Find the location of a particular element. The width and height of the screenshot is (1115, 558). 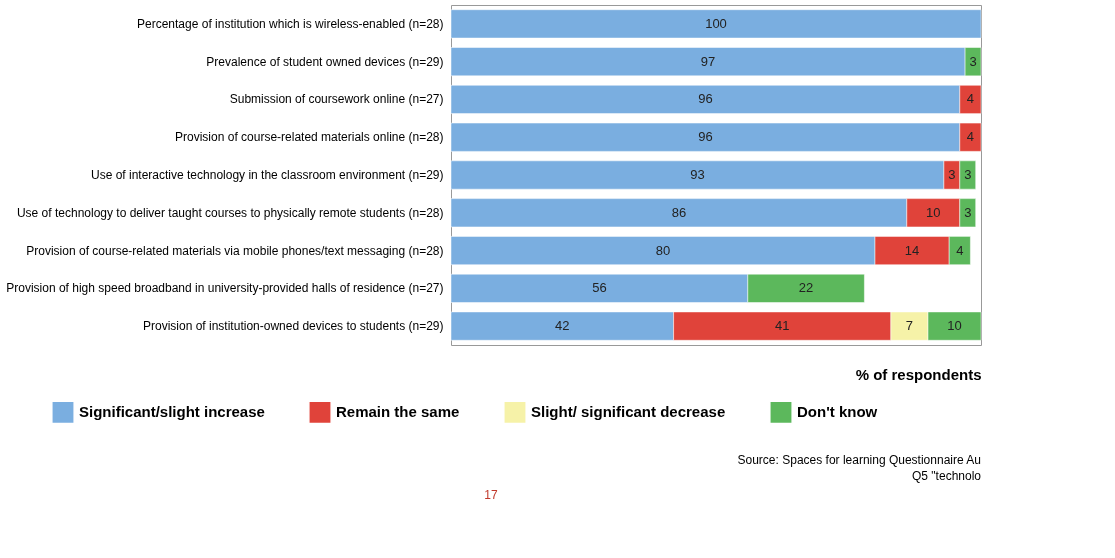

data-label: 80 is located at coordinates (663, 250).